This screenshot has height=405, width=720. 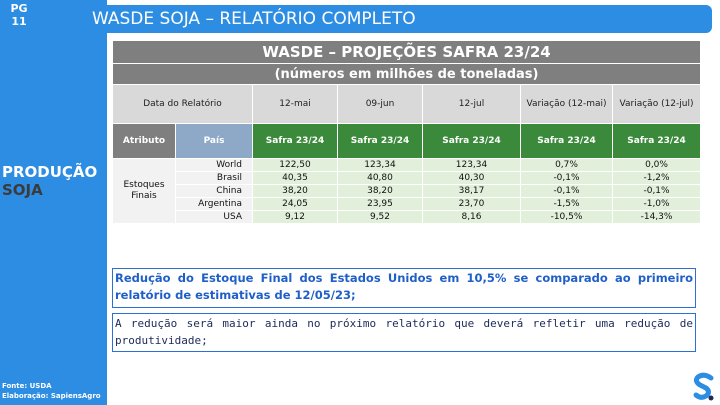 I want to click on value-cell: 9,52, so click(x=380, y=217).